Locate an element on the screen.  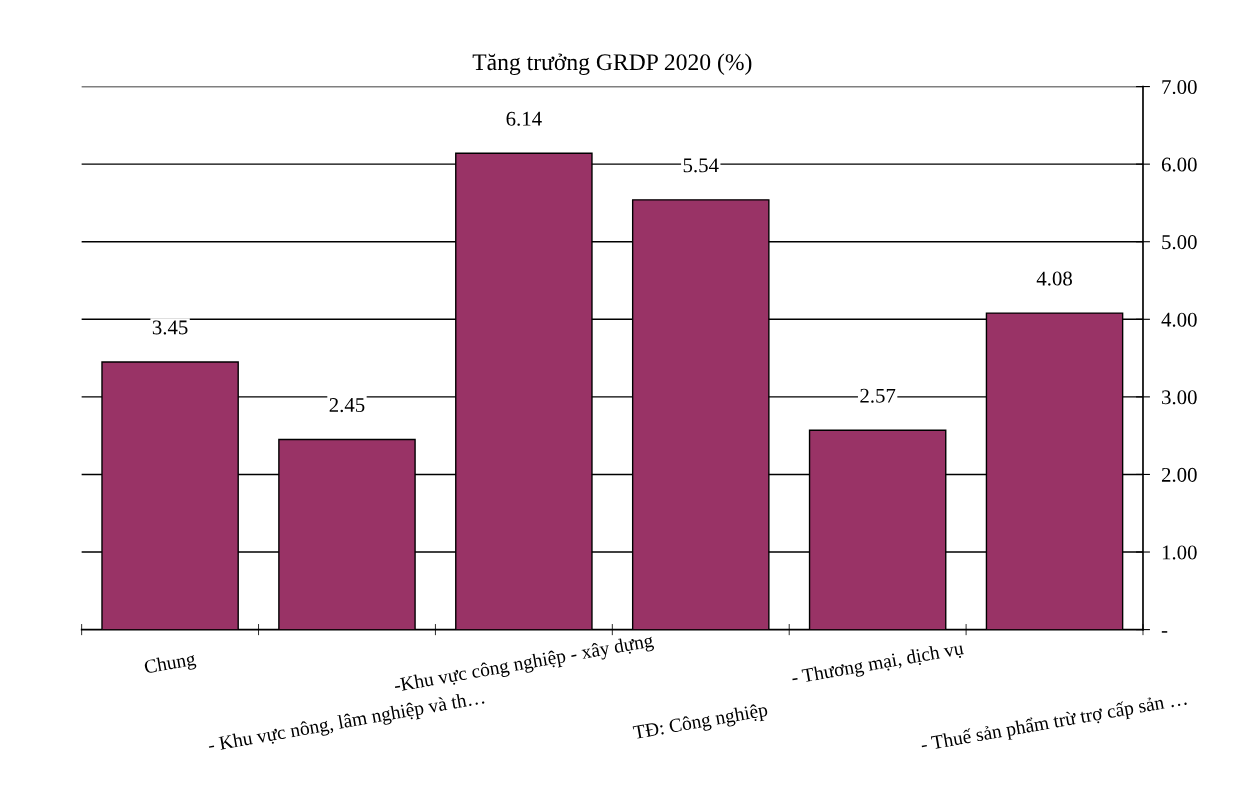
y-tick-label: 6.00 is located at coordinates (1179, 164).